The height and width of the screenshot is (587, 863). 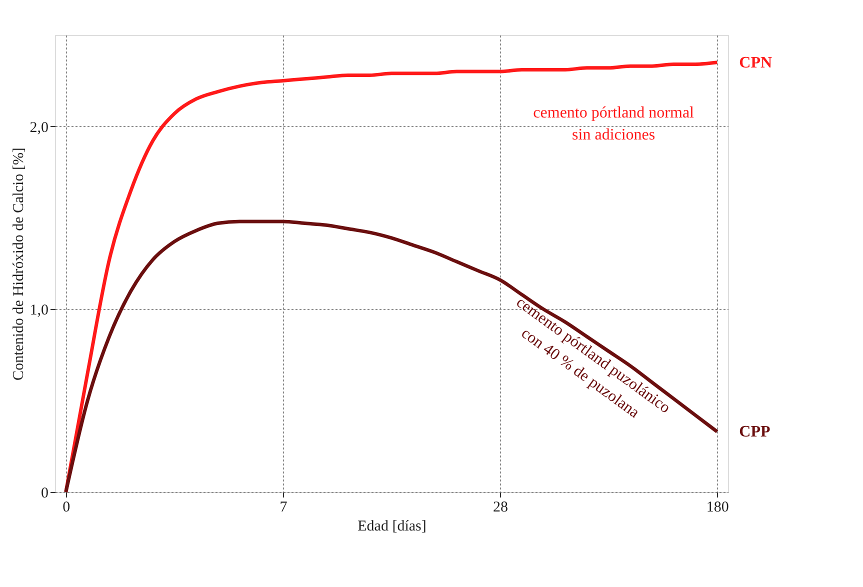 I want to click on series-label: CPP, so click(x=754, y=432).